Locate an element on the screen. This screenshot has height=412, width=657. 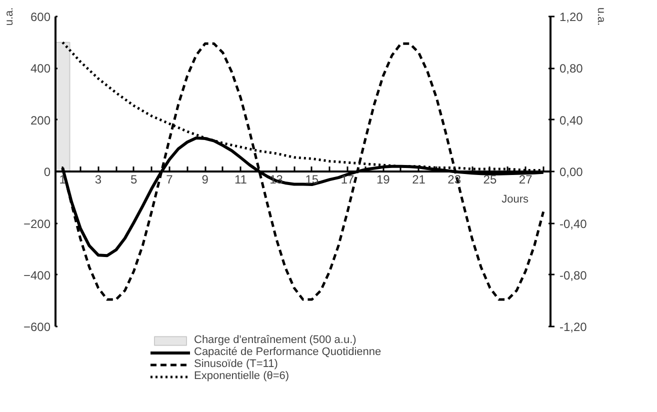
x-tick-label: 25 is located at coordinates (490, 179).